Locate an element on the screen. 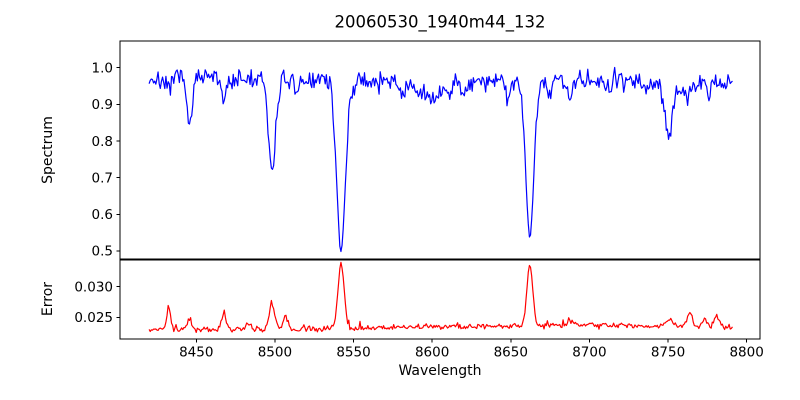 The height and width of the screenshot is (400, 800). error-line is located at coordinates (440, 297).